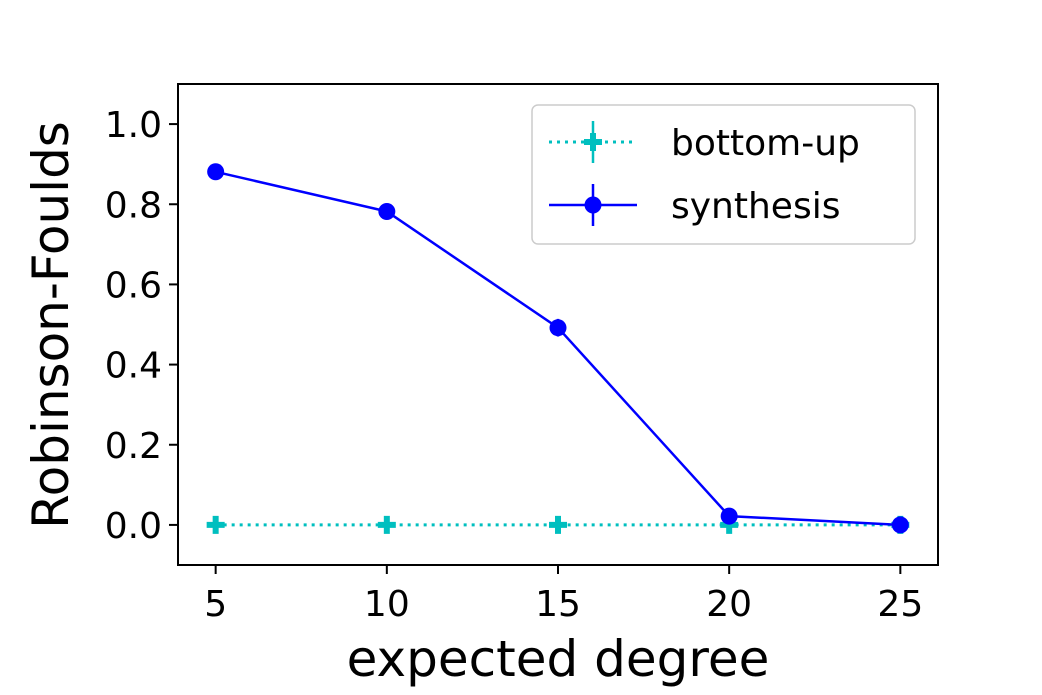  I want to click on x-axis-ticks: 5 10 15 20 25, so click(563, 595).